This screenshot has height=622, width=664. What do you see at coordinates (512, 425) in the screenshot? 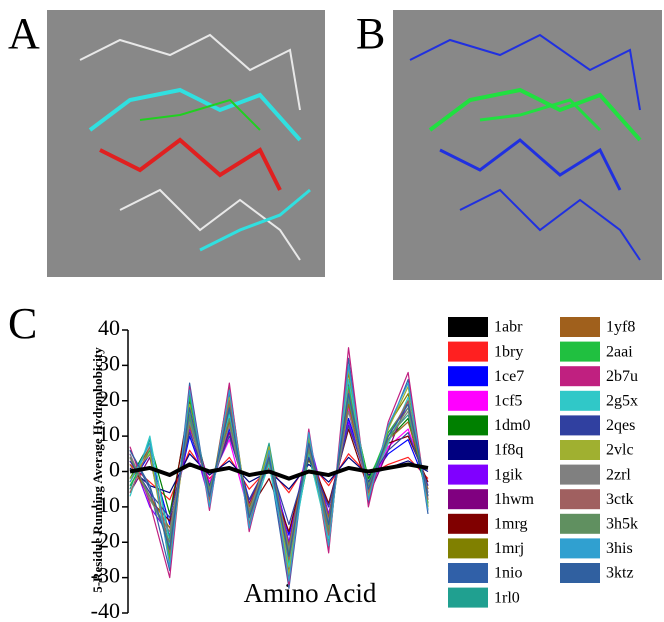
I see `legend-label: 1dm0` at bounding box center [512, 425].